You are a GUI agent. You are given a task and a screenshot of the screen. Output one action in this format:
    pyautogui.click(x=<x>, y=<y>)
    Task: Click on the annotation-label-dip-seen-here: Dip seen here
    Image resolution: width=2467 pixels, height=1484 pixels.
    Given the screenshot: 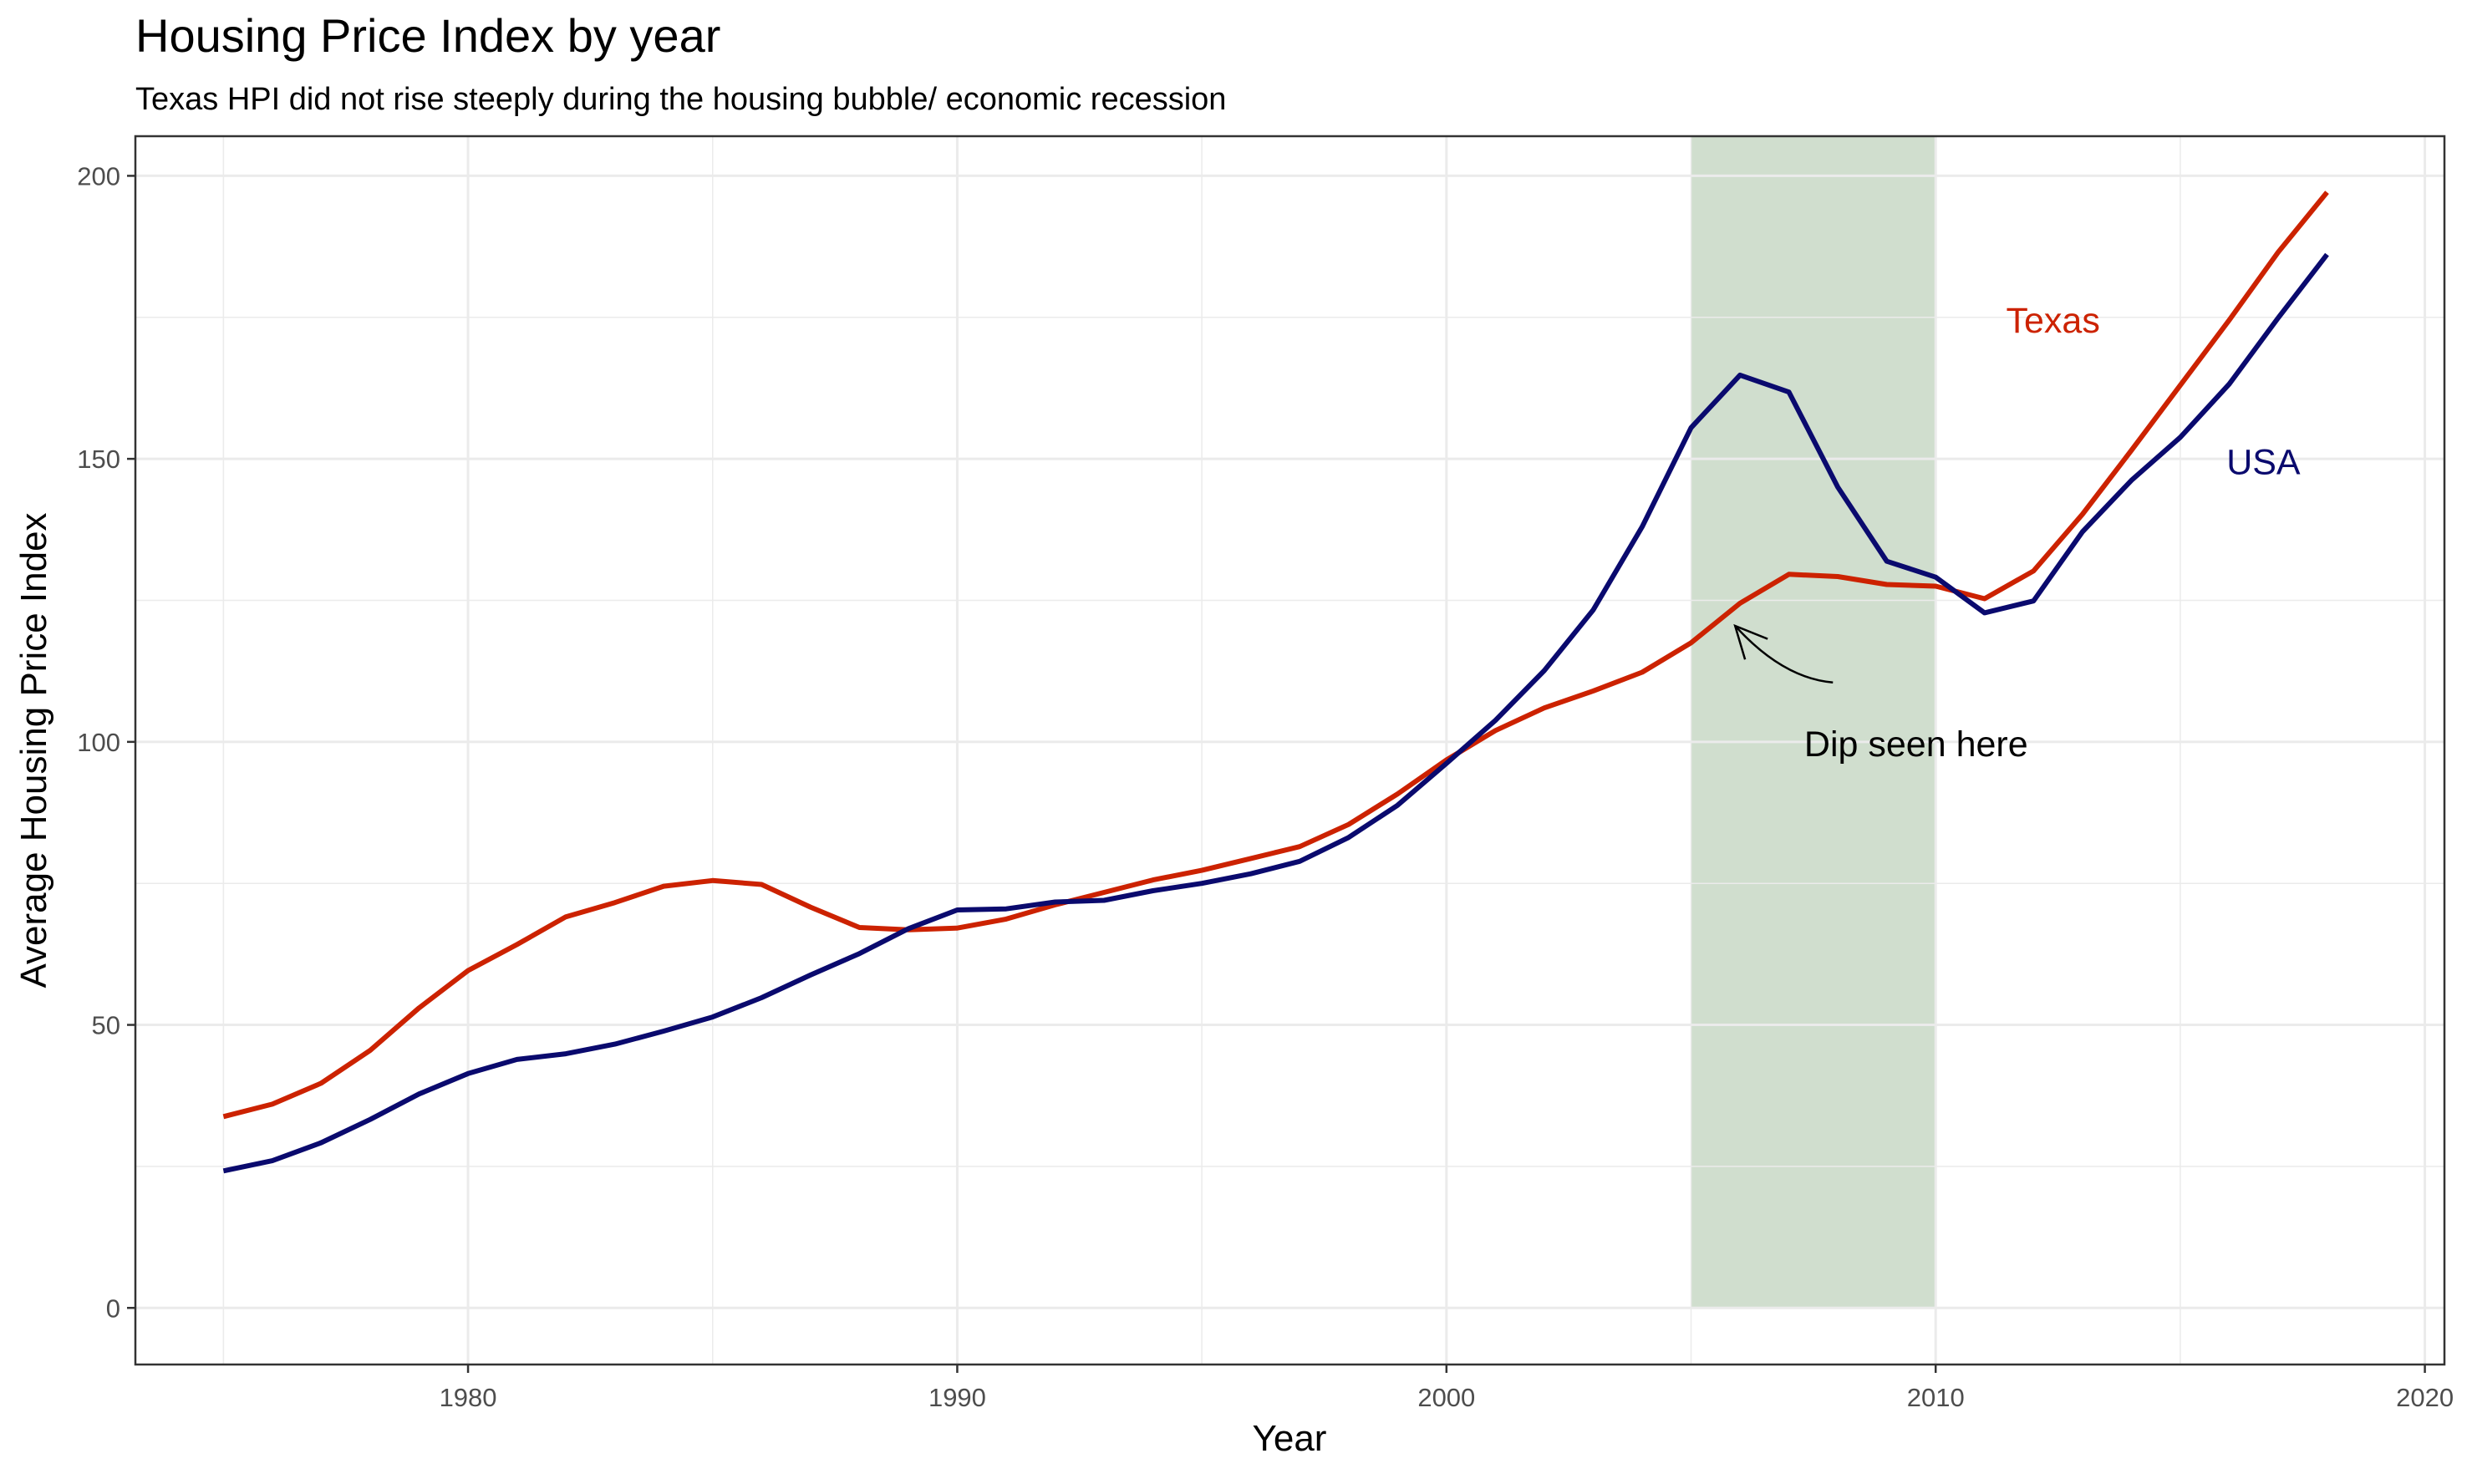 What is the action you would take?
    pyautogui.click(x=1916, y=744)
    